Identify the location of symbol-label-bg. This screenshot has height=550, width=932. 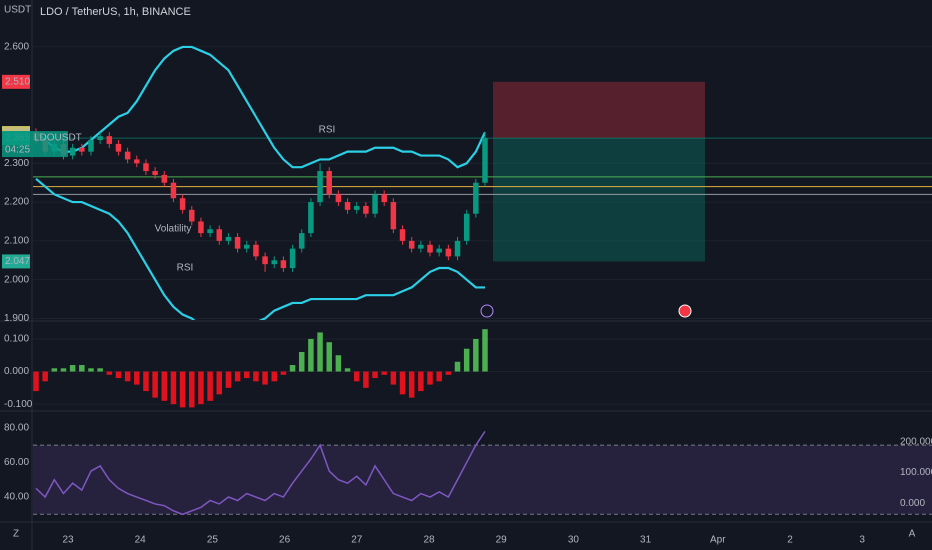
(35, 144).